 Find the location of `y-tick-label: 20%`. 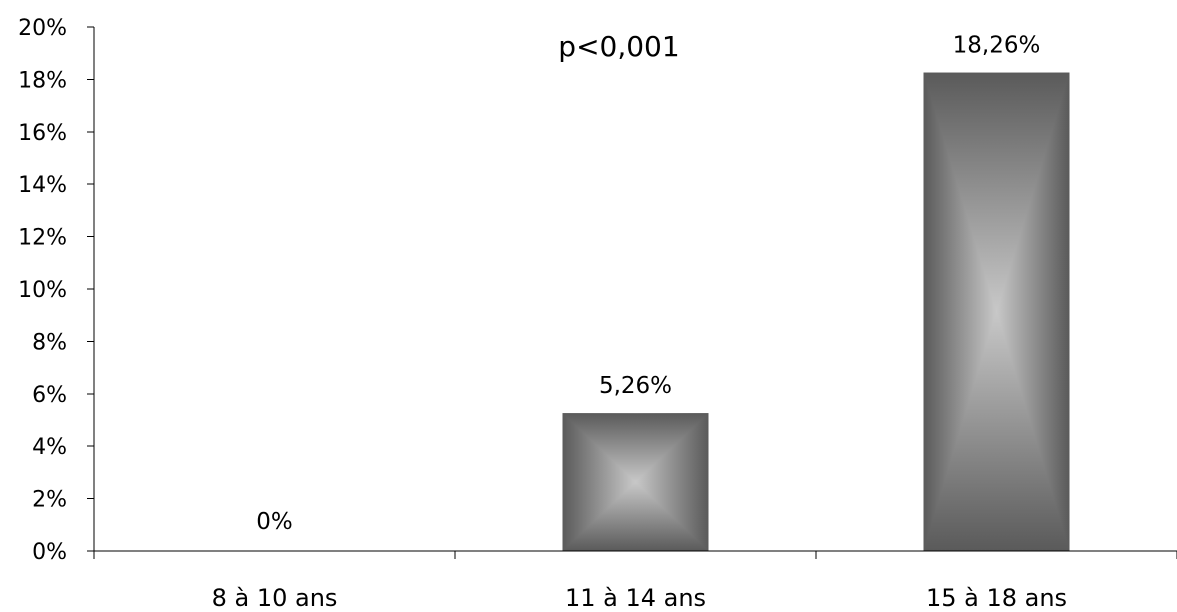

y-tick-label: 20% is located at coordinates (42, 28).